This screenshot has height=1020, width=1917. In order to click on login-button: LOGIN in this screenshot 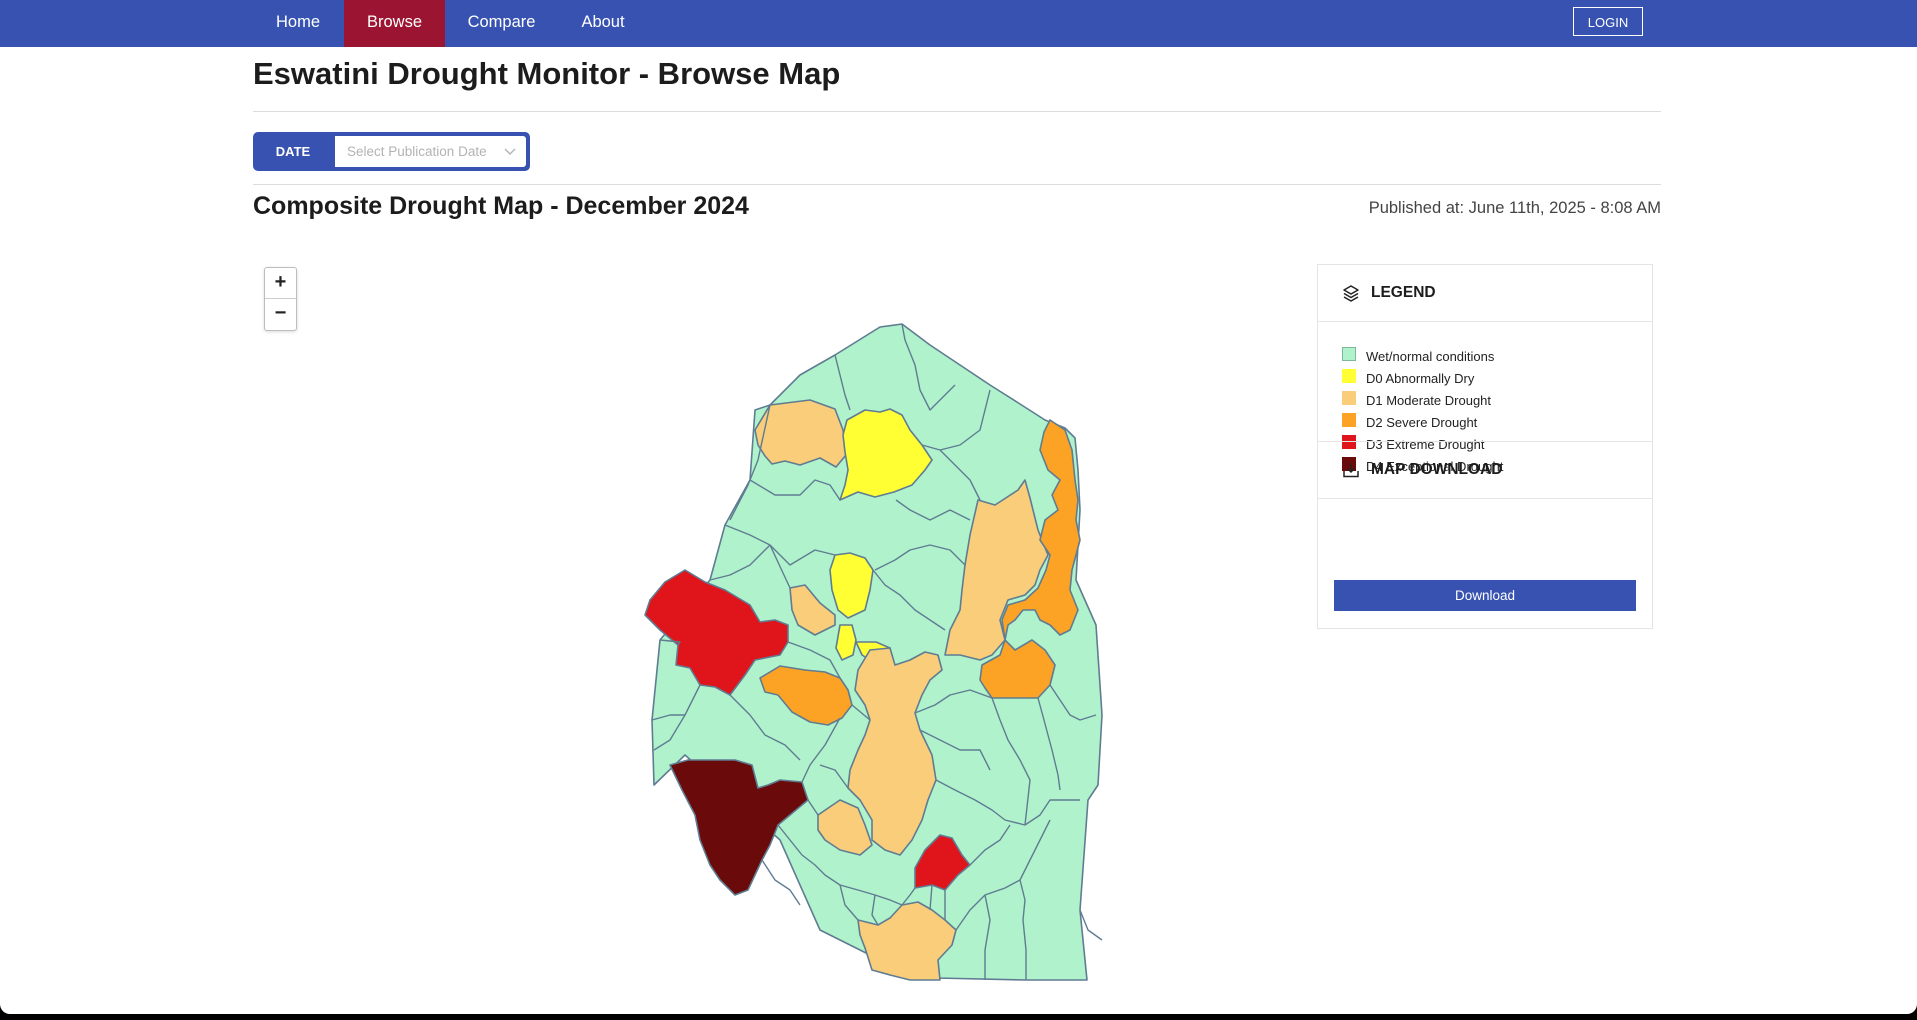, I will do `click(1608, 21)`.